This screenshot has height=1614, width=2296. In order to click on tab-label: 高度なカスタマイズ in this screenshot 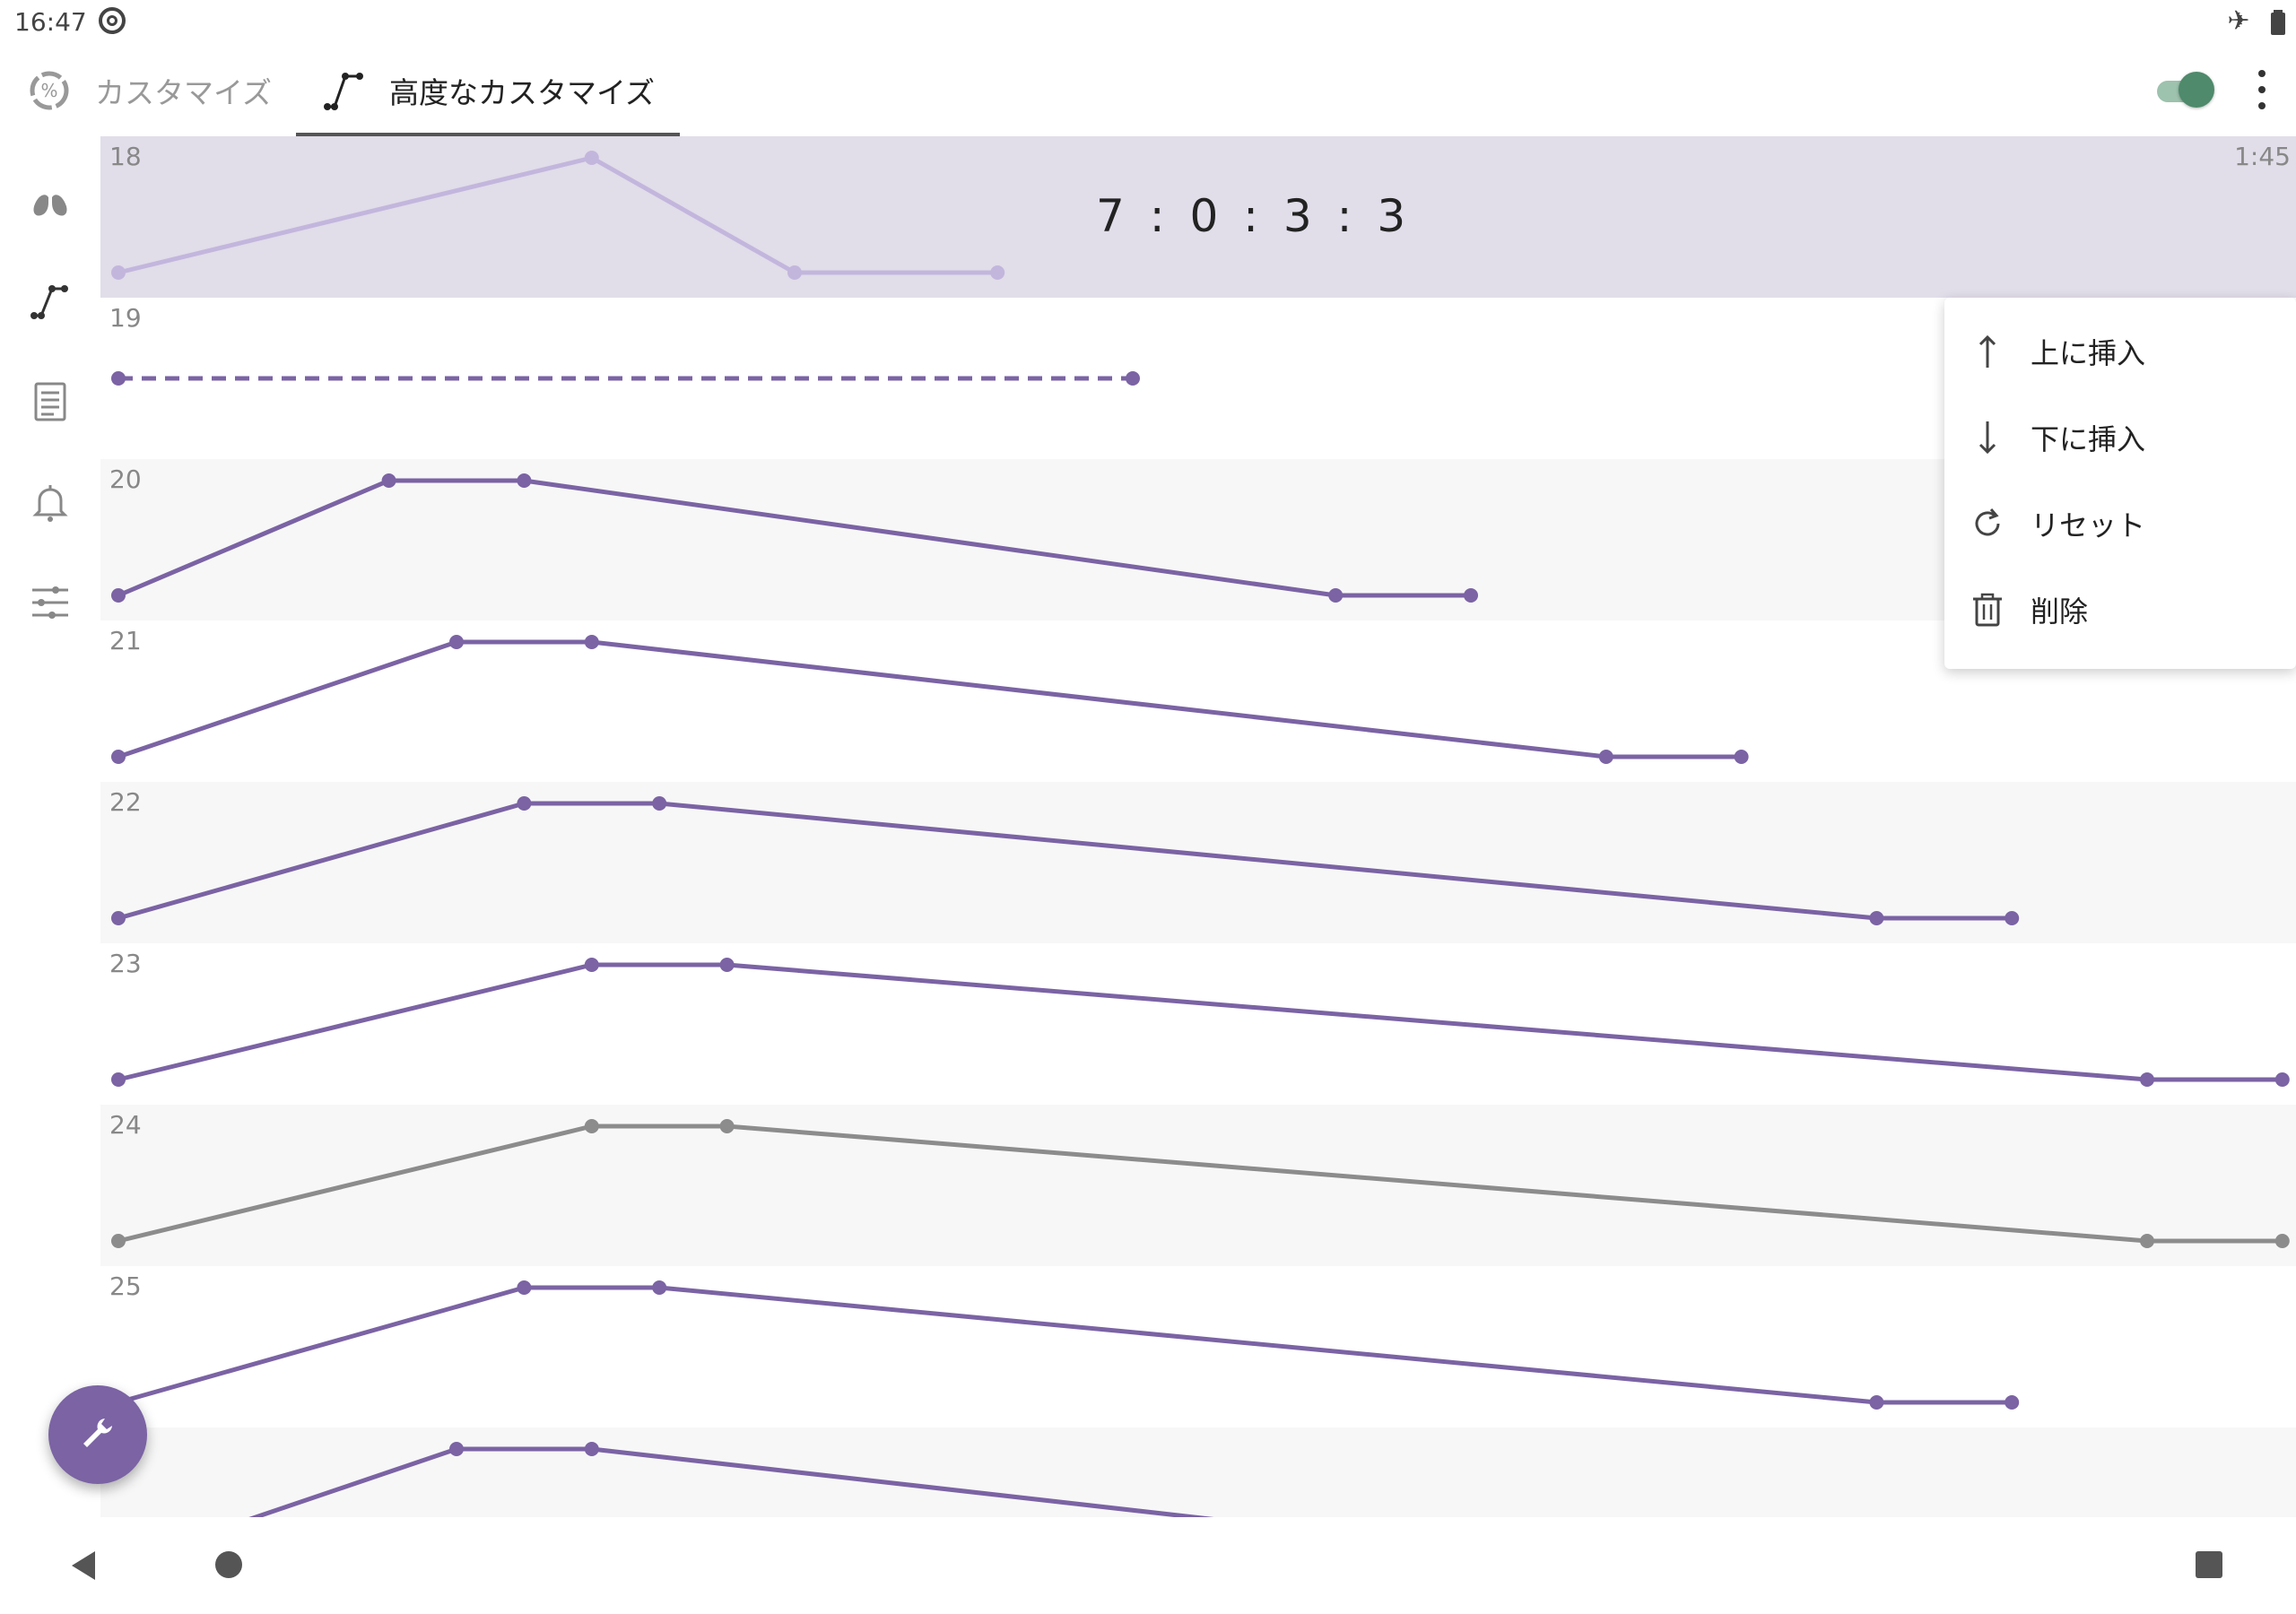, I will do `click(522, 92)`.